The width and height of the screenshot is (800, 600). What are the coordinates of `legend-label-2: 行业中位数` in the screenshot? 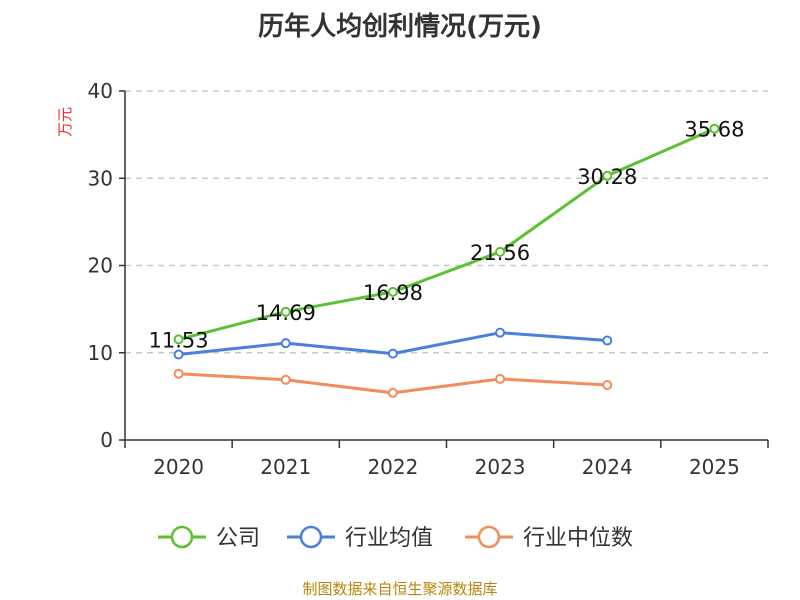 It's located at (578, 538).